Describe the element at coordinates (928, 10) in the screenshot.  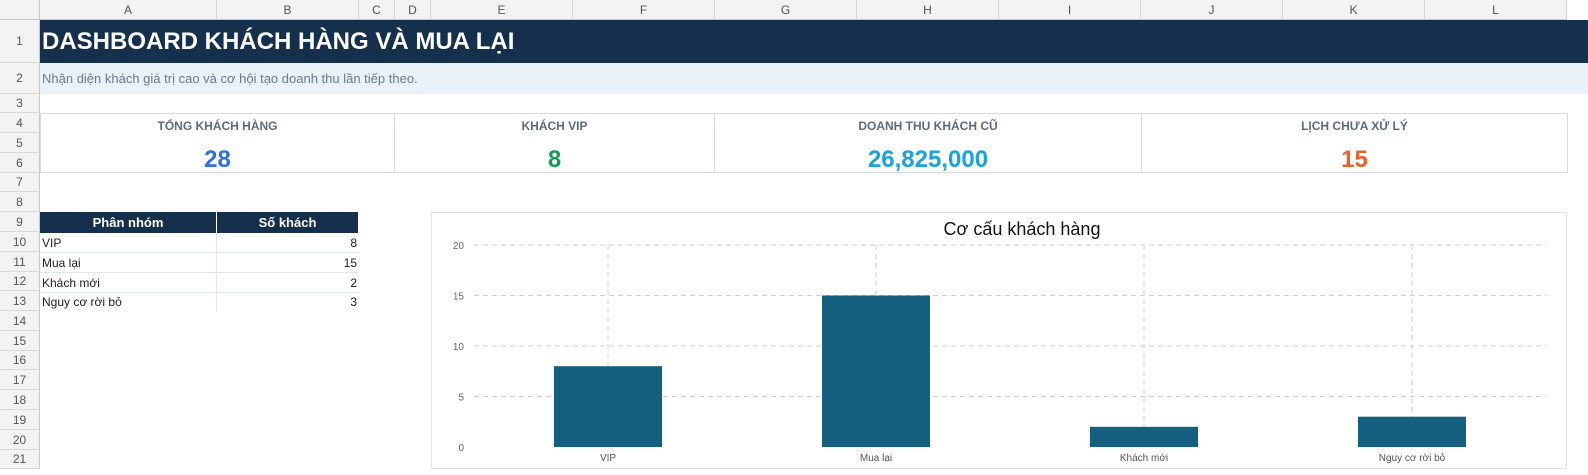
I see `column-header: H` at that location.